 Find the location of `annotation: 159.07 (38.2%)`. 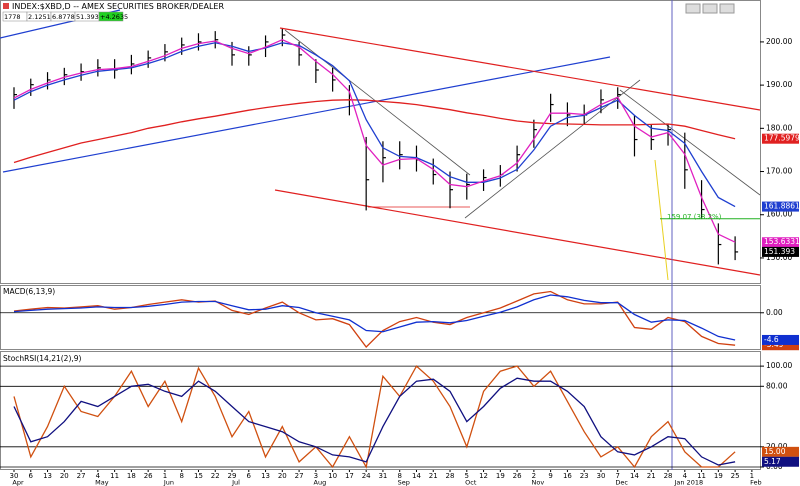

annotation: 159.07 (38.2%) is located at coordinates (694, 217).